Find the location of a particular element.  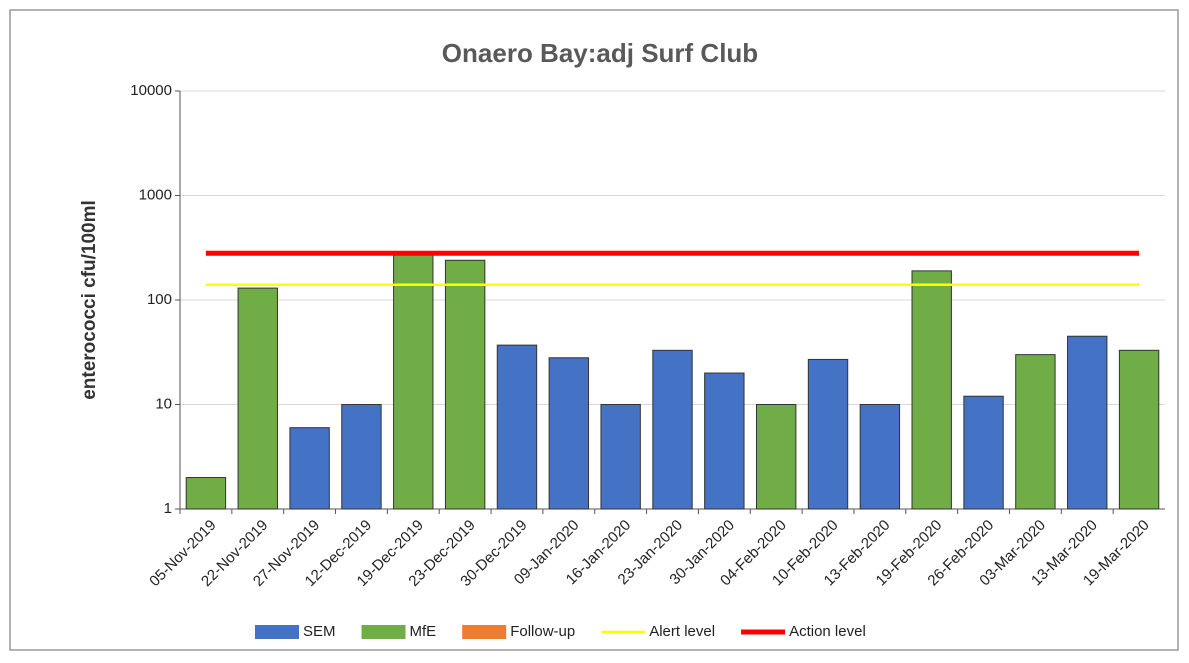

y-tick-label: 10000 is located at coordinates (151, 90).